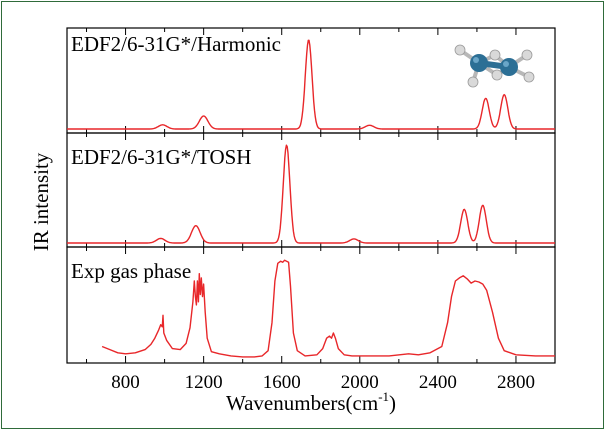 The image size is (607, 435). What do you see at coordinates (383, 396) in the screenshot?
I see `x-axis-title-superscript: -1` at bounding box center [383, 396].